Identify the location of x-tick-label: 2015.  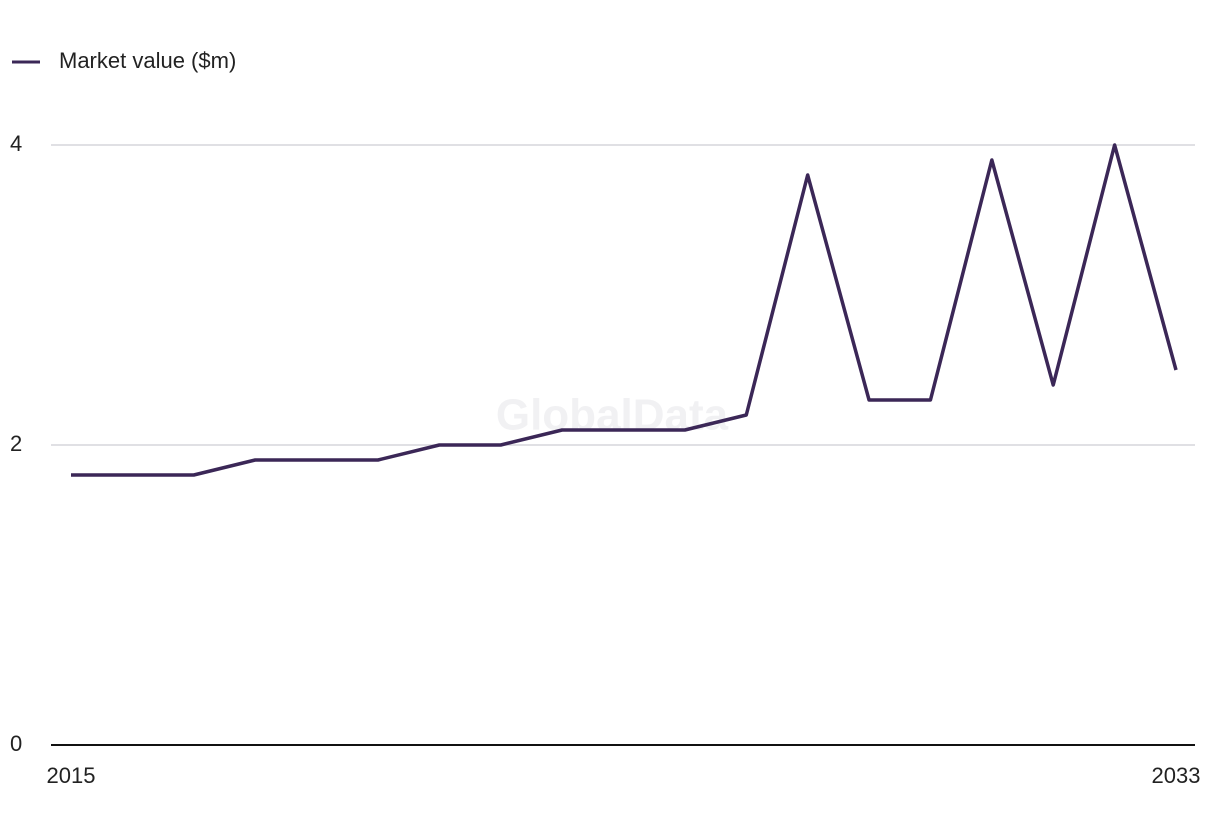
(71, 775).